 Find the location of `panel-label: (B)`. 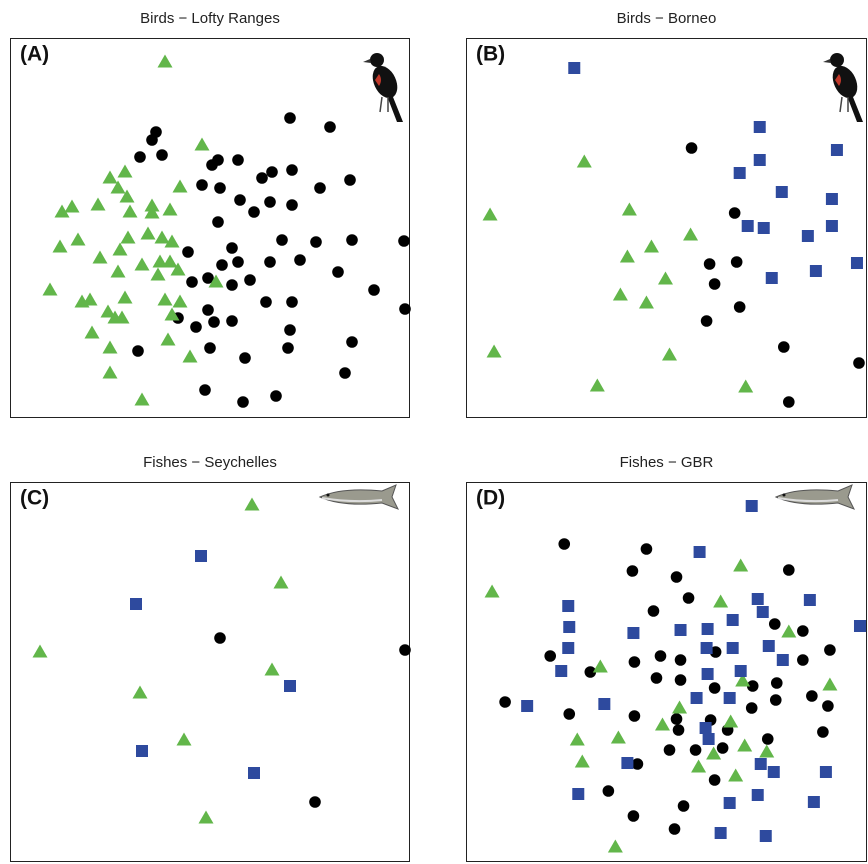

panel-label: (B) is located at coordinates (490, 54).